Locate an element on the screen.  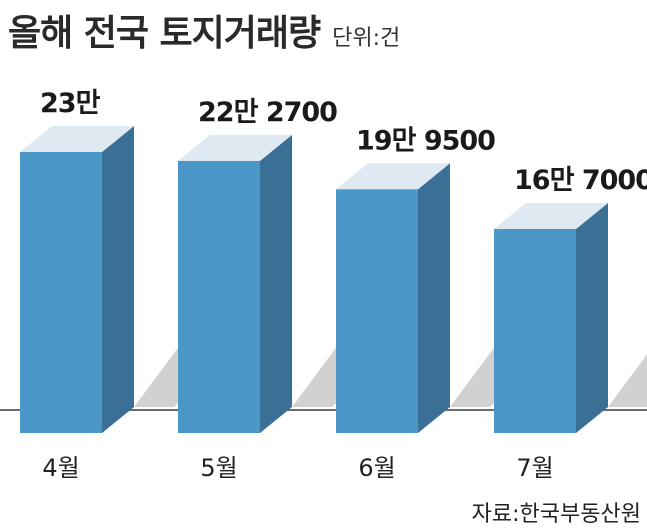
category-label: 6월 is located at coordinates (376, 468).